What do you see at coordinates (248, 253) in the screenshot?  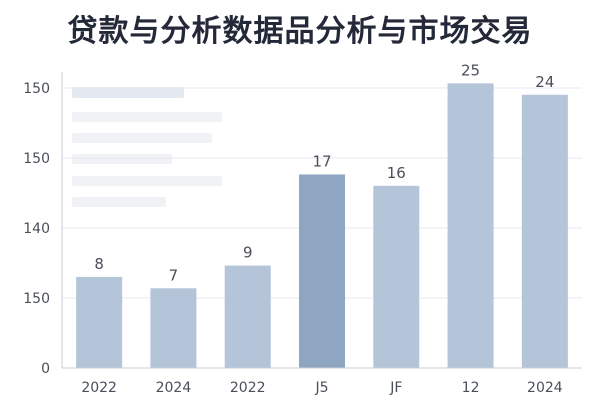 I see `data-label: 9` at bounding box center [248, 253].